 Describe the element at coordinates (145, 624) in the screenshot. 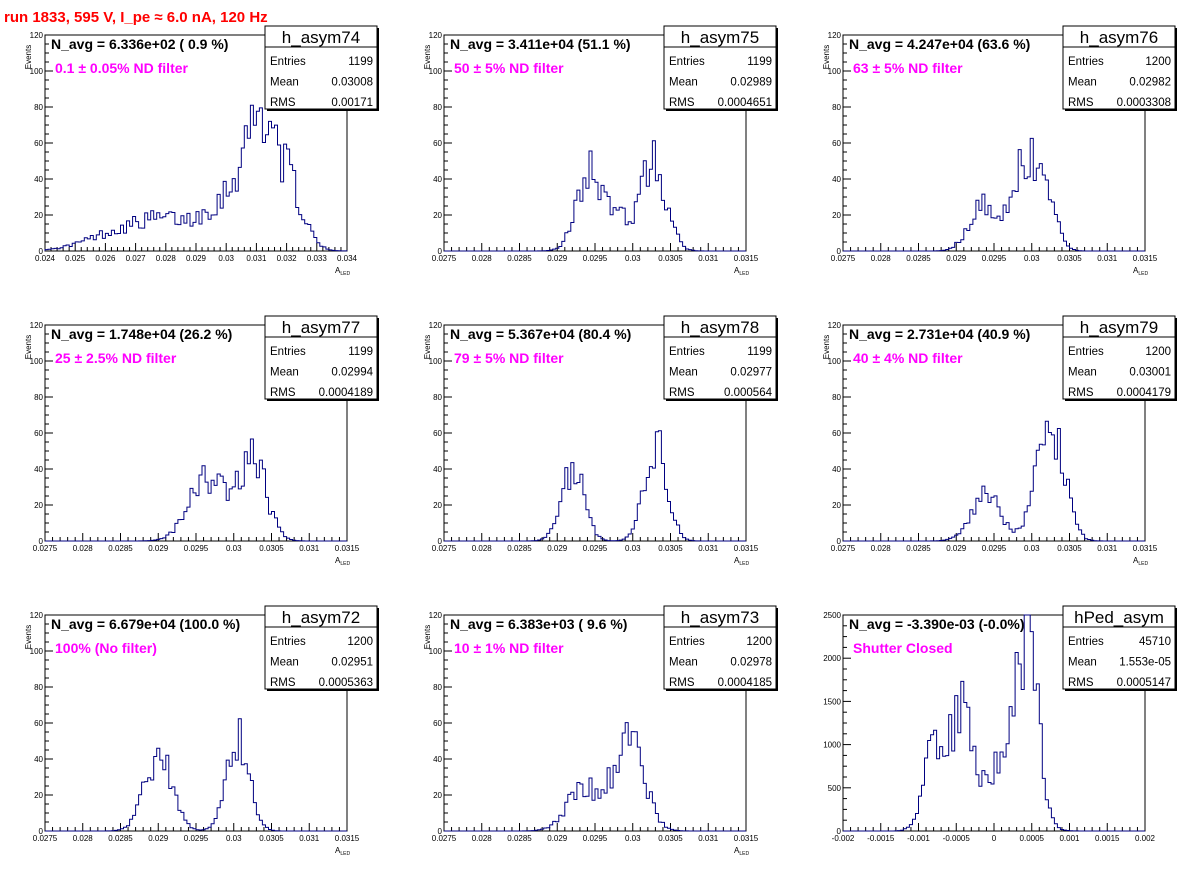

I see `navg-label: N_avg = 6.679e+04 (100.0 %)` at that location.